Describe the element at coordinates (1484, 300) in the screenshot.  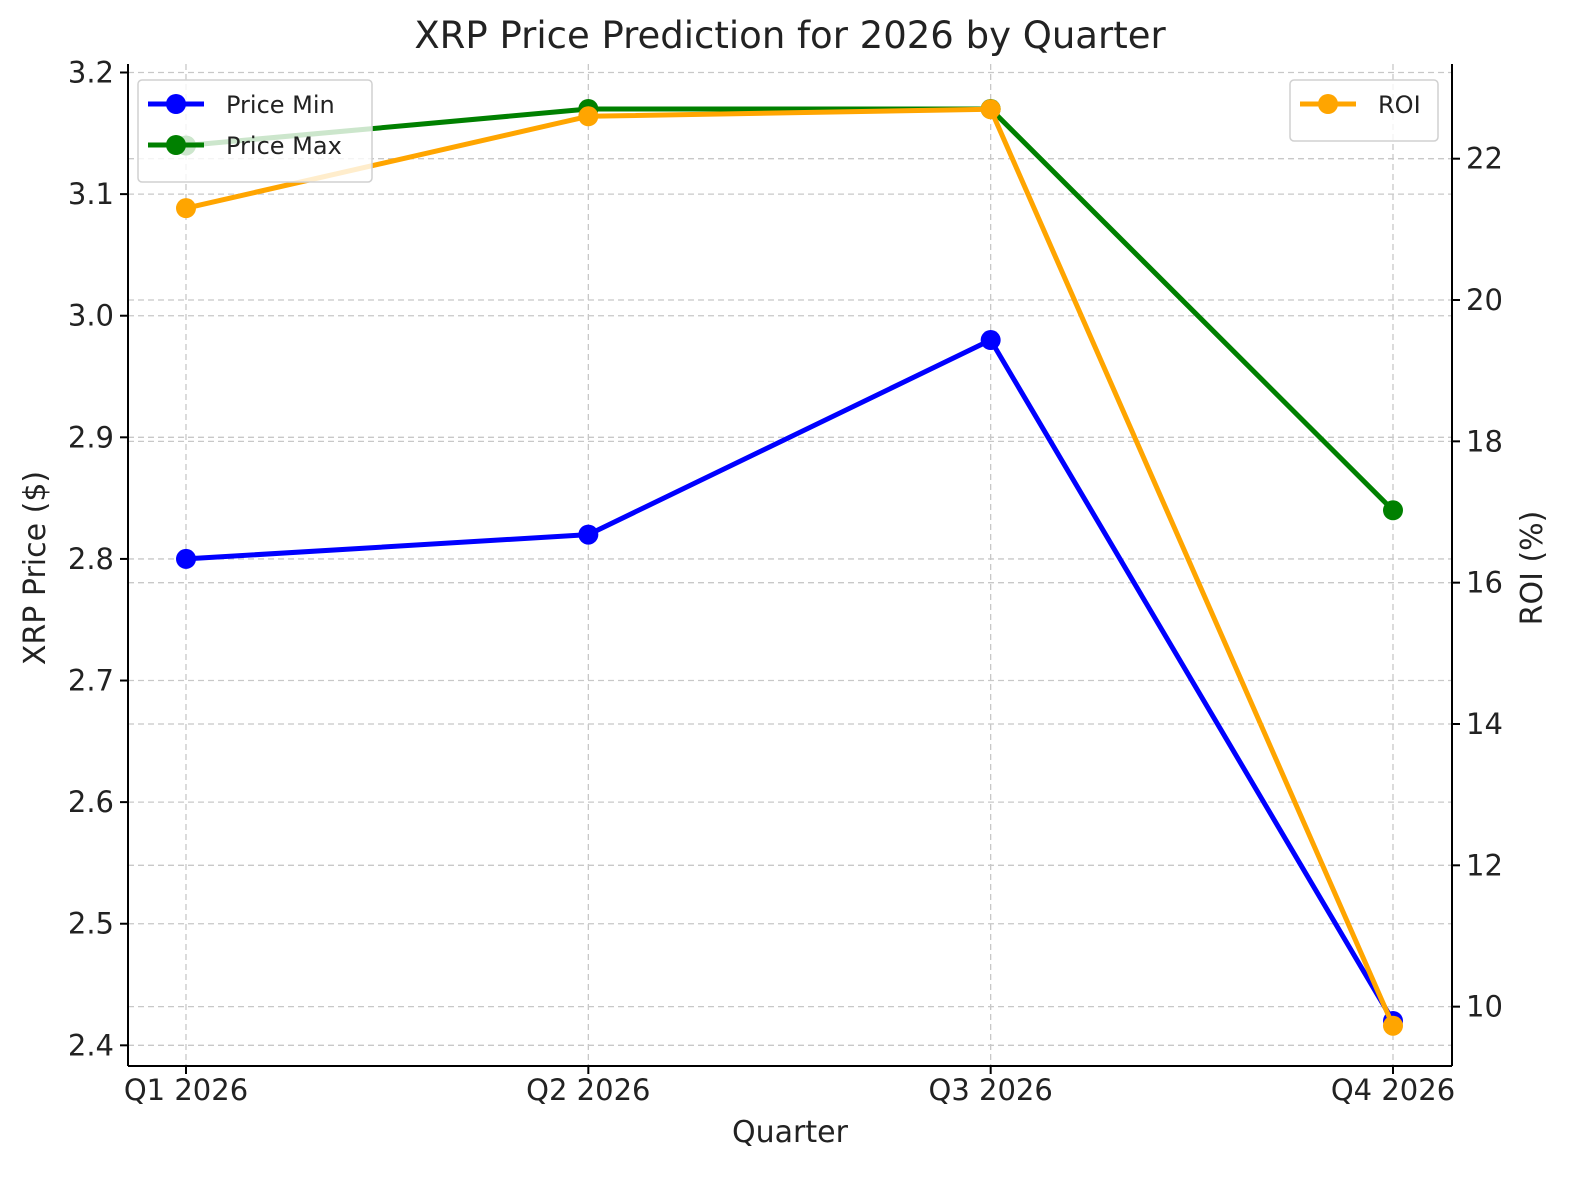
I see `y2-tick-label: 20` at that location.